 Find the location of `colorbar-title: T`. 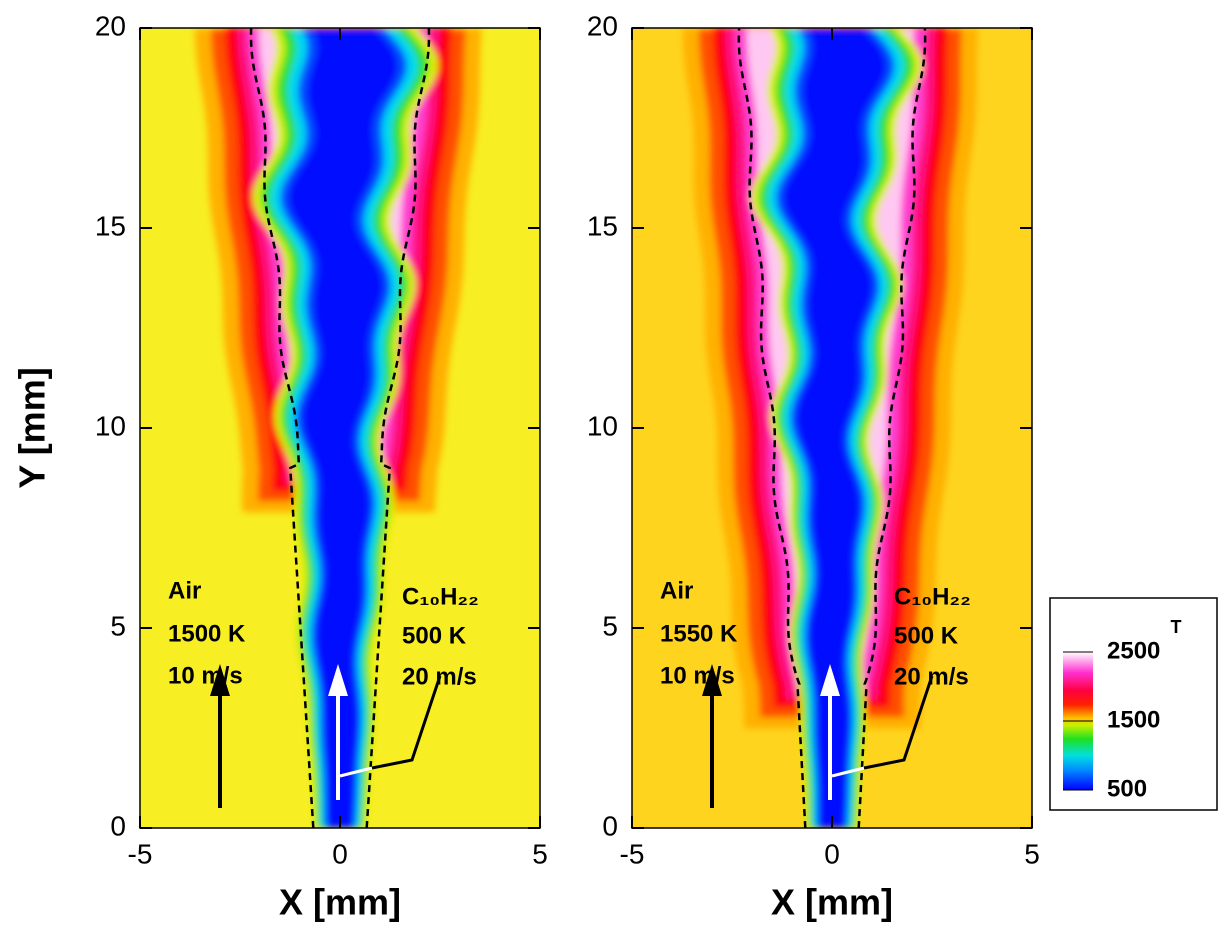

colorbar-title: T is located at coordinates (1176, 627).